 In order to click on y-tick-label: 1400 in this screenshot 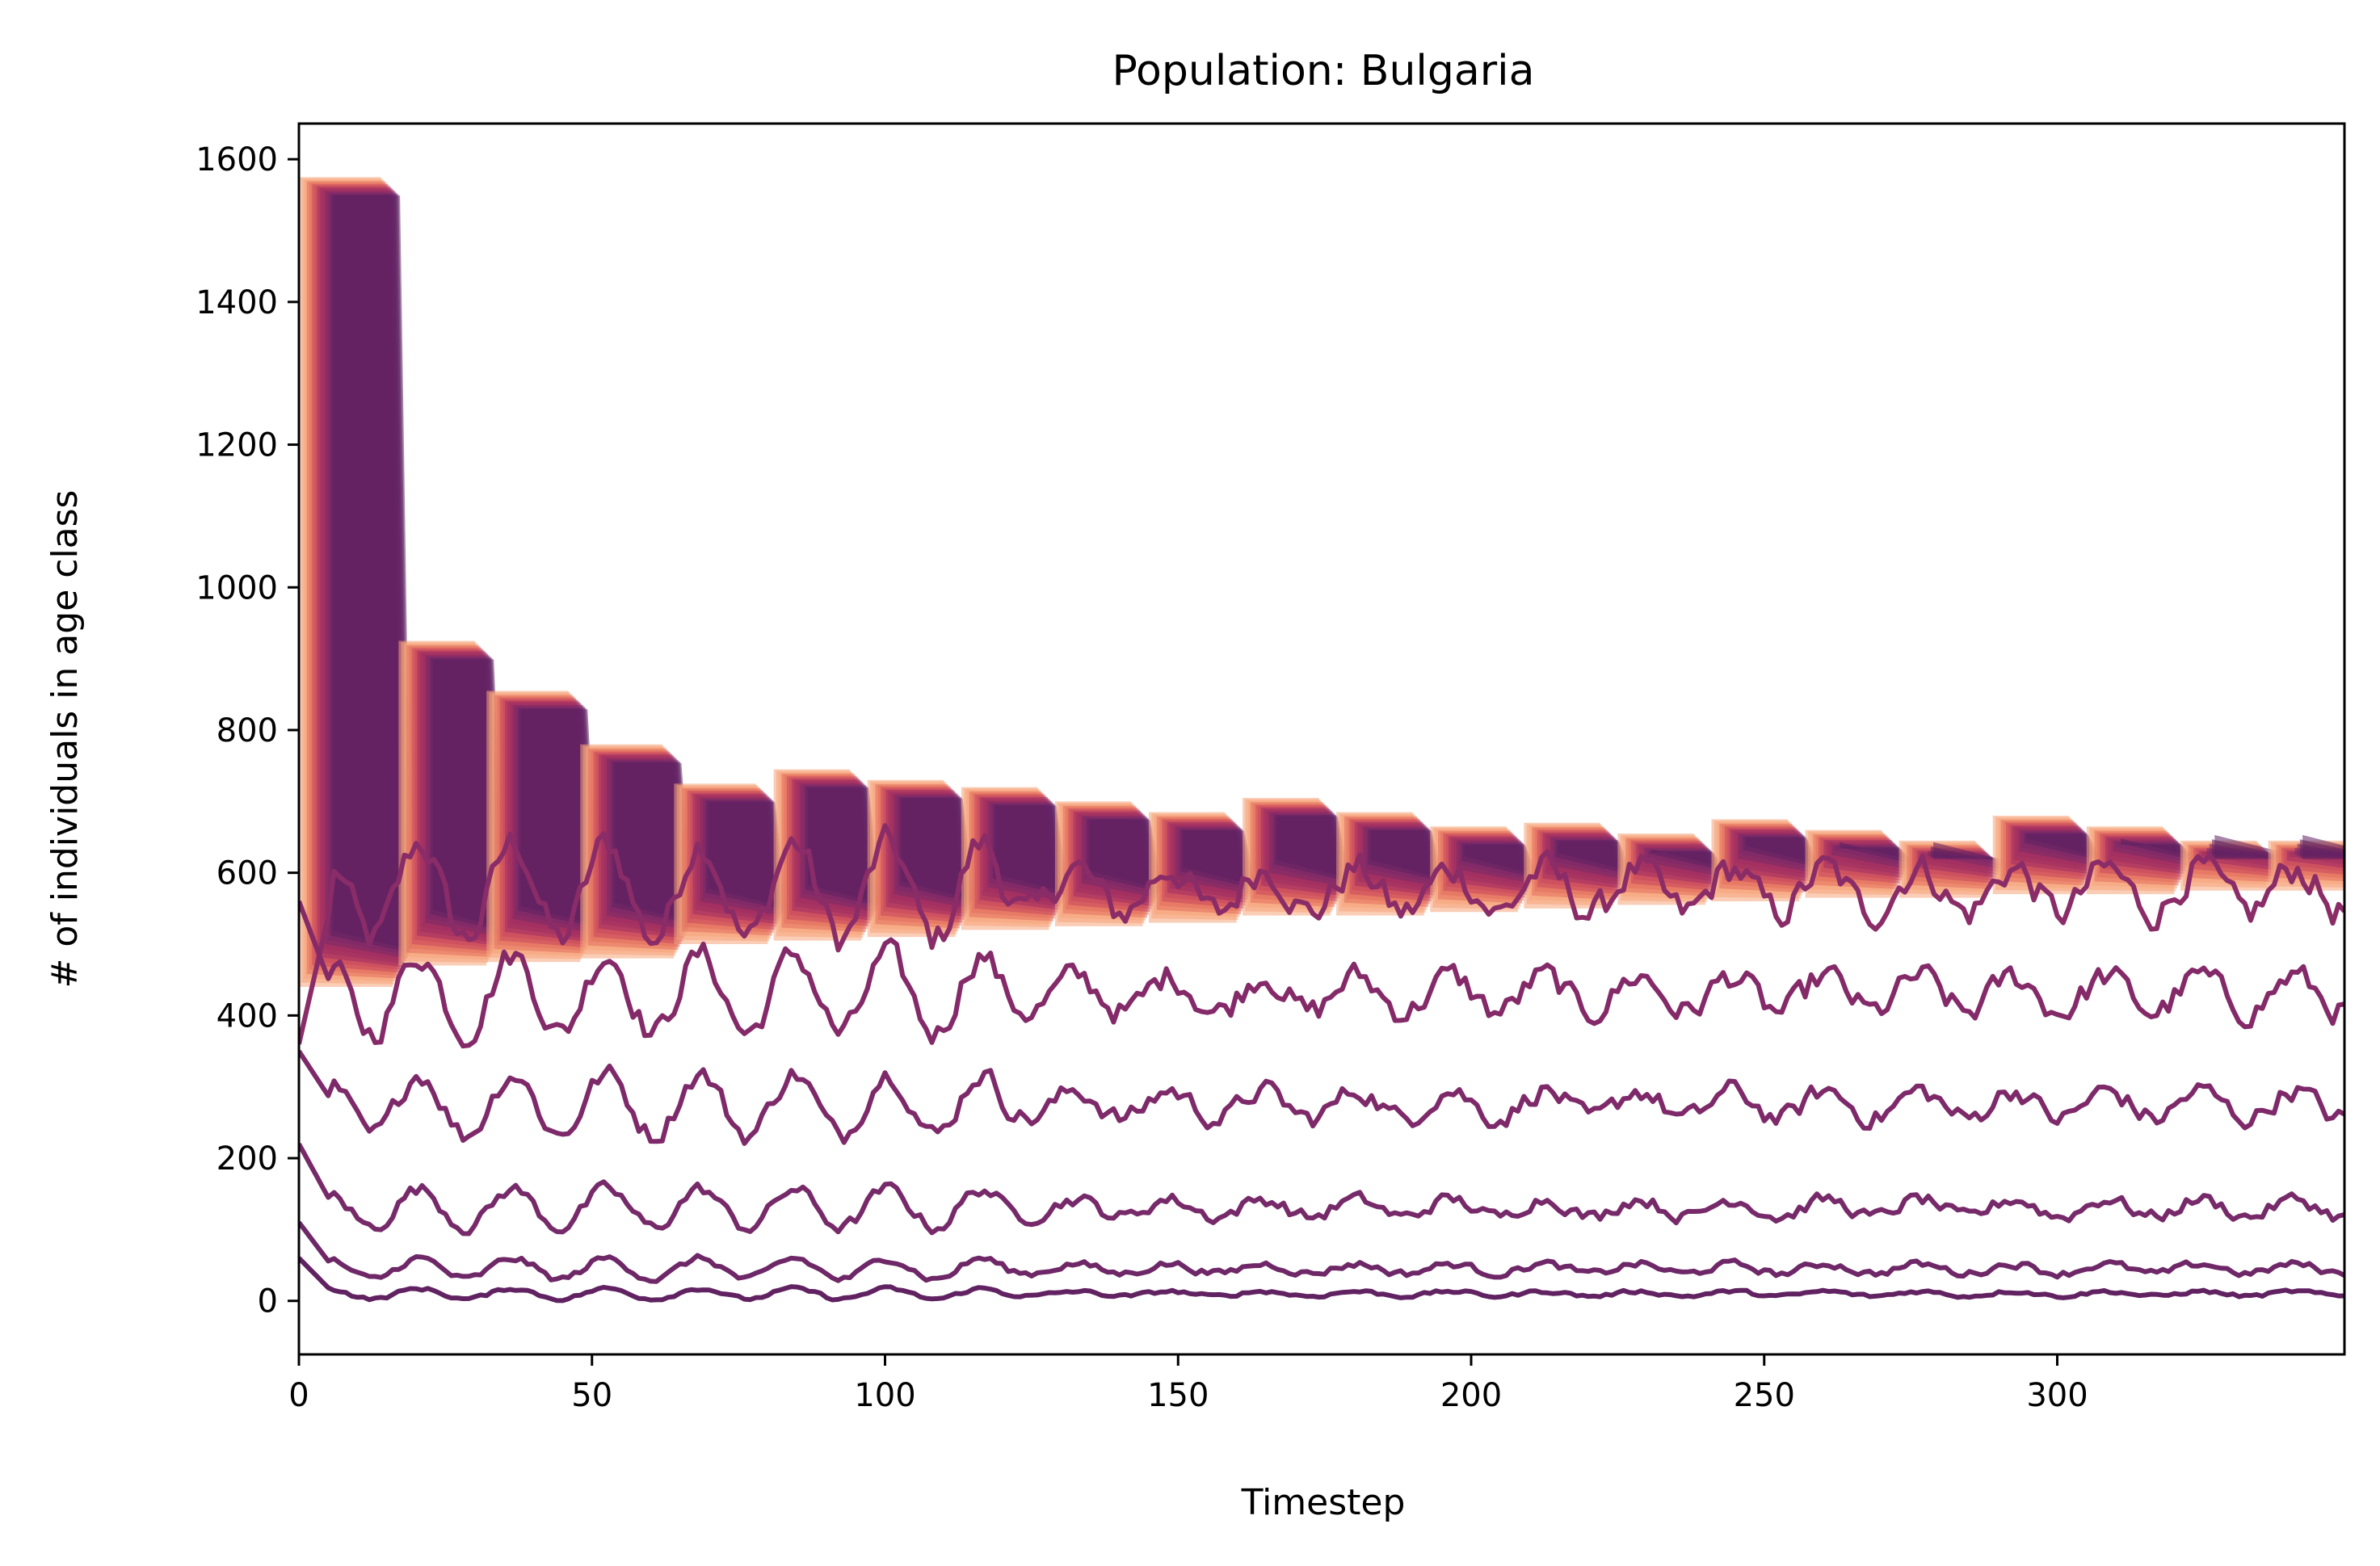, I will do `click(237, 303)`.